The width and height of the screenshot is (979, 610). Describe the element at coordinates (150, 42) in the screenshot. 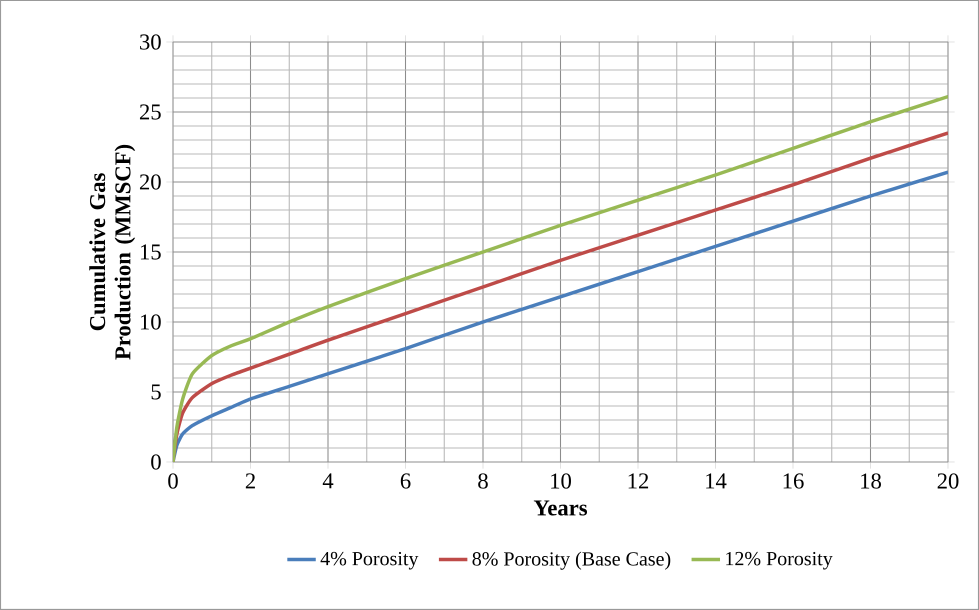

I see `y-tick-label: 30` at that location.